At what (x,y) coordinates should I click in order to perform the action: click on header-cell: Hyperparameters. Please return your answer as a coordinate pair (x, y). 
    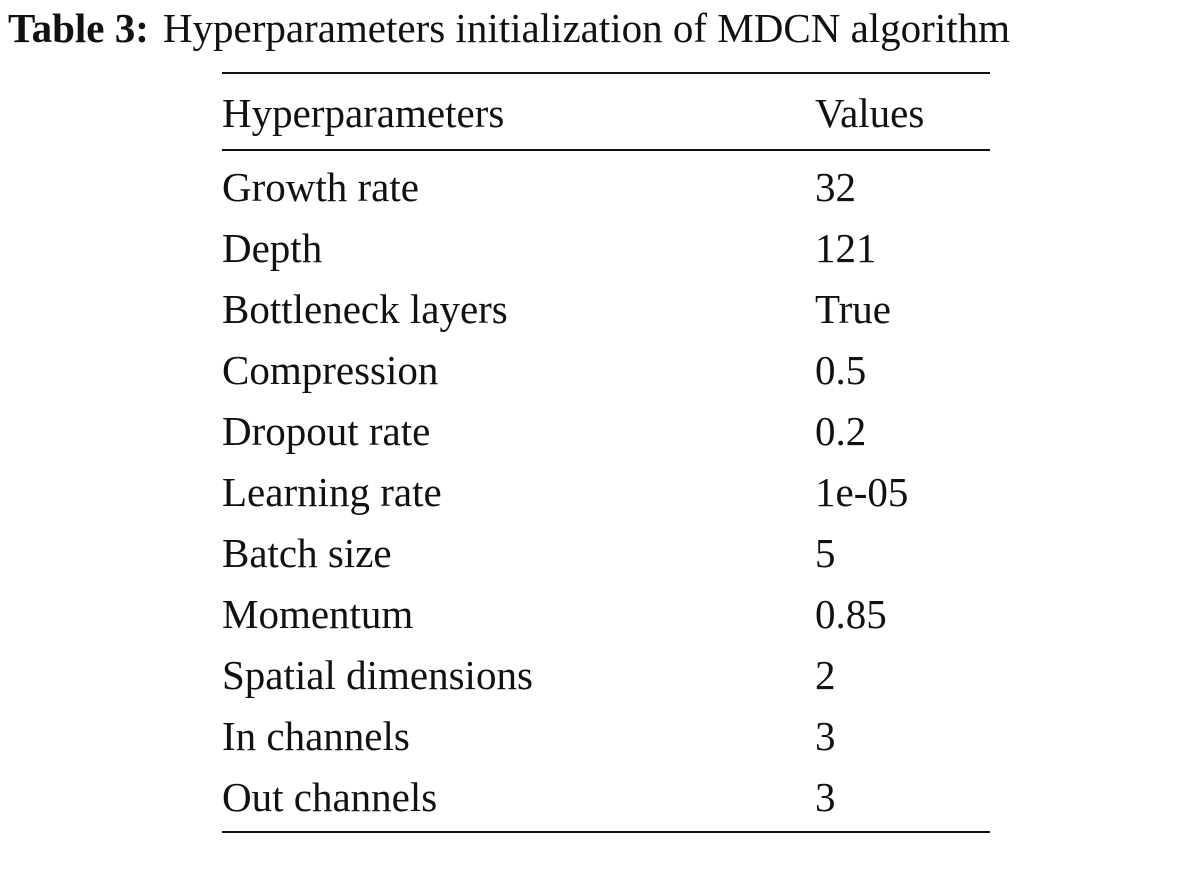
    Looking at the image, I should click on (363, 113).